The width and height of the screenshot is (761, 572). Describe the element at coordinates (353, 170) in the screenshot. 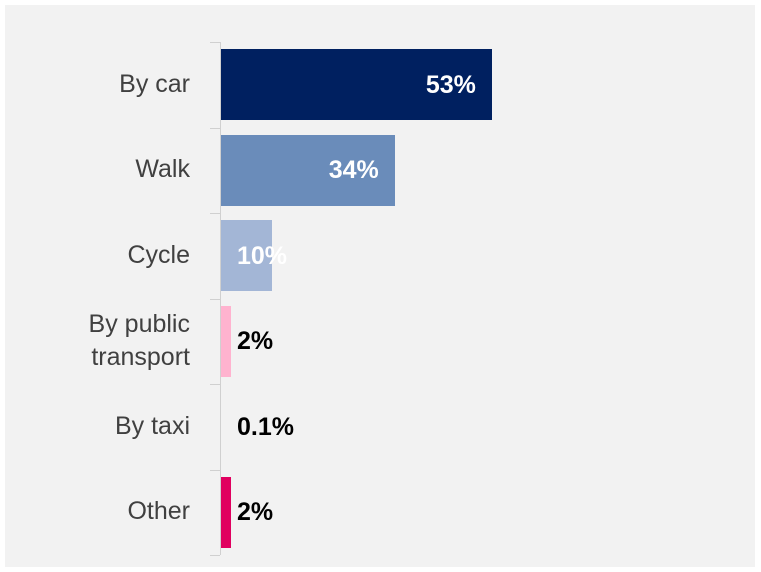

I see `value-label: 34%` at that location.